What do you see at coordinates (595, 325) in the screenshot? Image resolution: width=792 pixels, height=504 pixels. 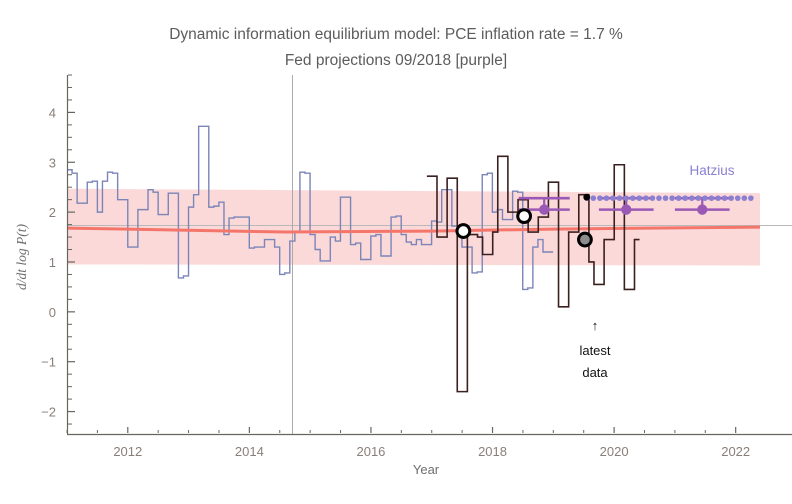 I see `latest-data-arrow: ↑` at bounding box center [595, 325].